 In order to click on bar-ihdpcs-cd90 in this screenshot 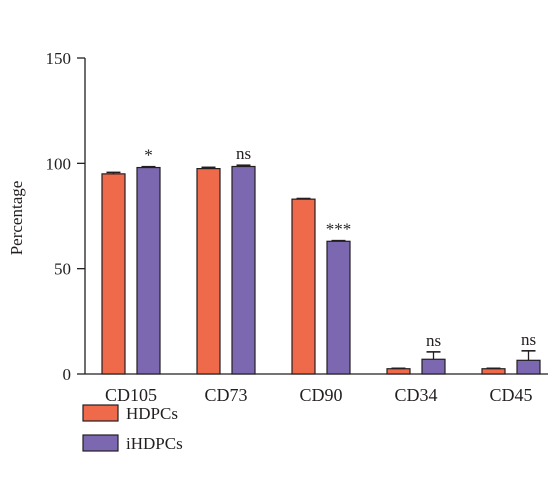, I will do `click(338, 307)`.